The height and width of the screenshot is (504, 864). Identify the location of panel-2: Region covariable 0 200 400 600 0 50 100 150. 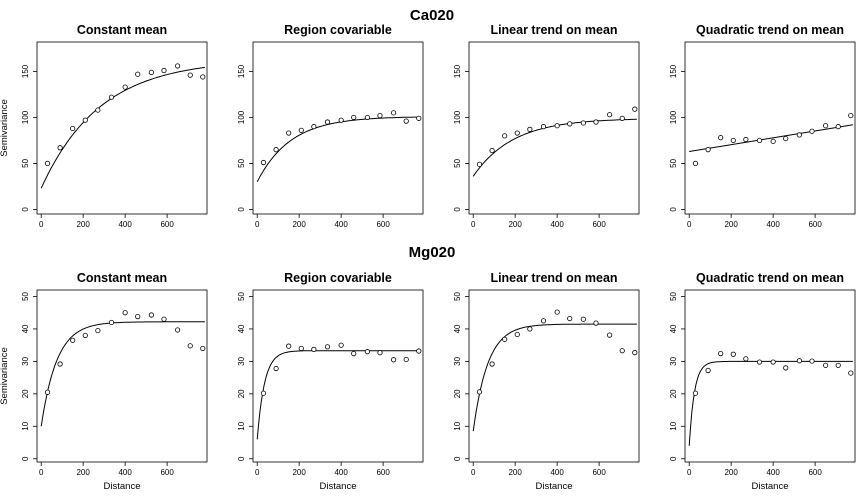
(330, 126).